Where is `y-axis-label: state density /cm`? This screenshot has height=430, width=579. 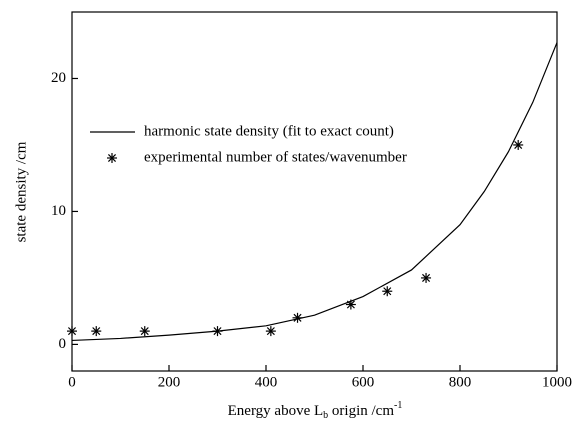 y-axis-label: state density /cm is located at coordinates (21, 191).